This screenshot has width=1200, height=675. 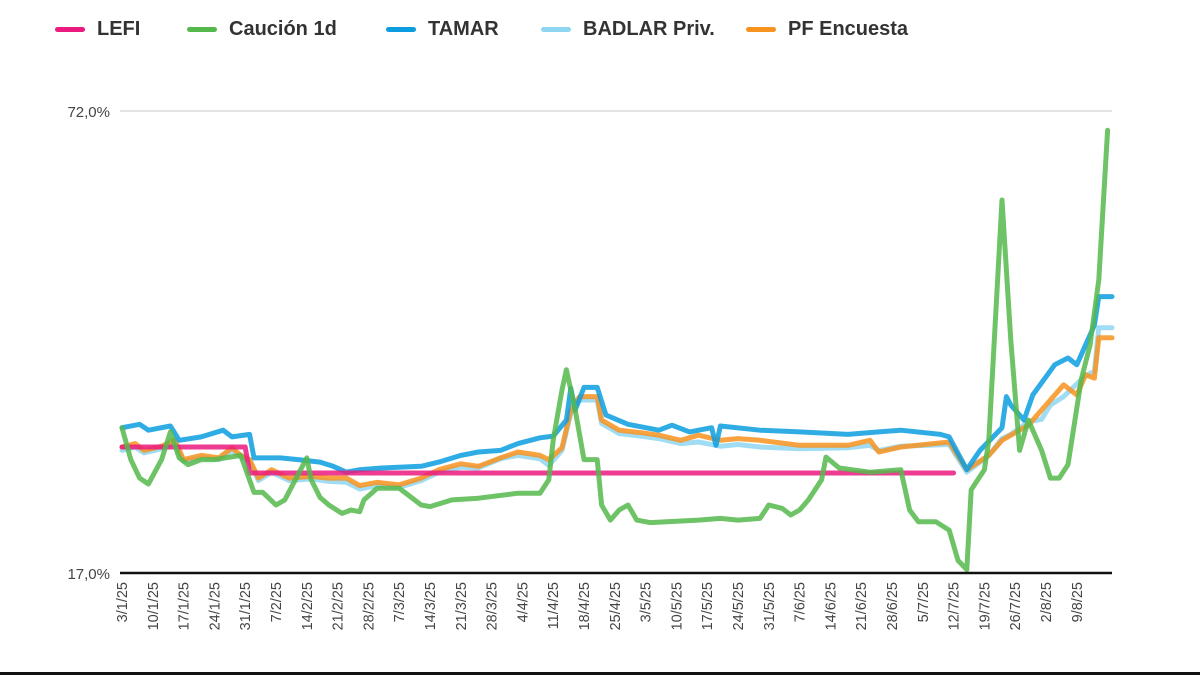 What do you see at coordinates (708, 606) in the screenshot?
I see `x-tick-label: 17/5/25` at bounding box center [708, 606].